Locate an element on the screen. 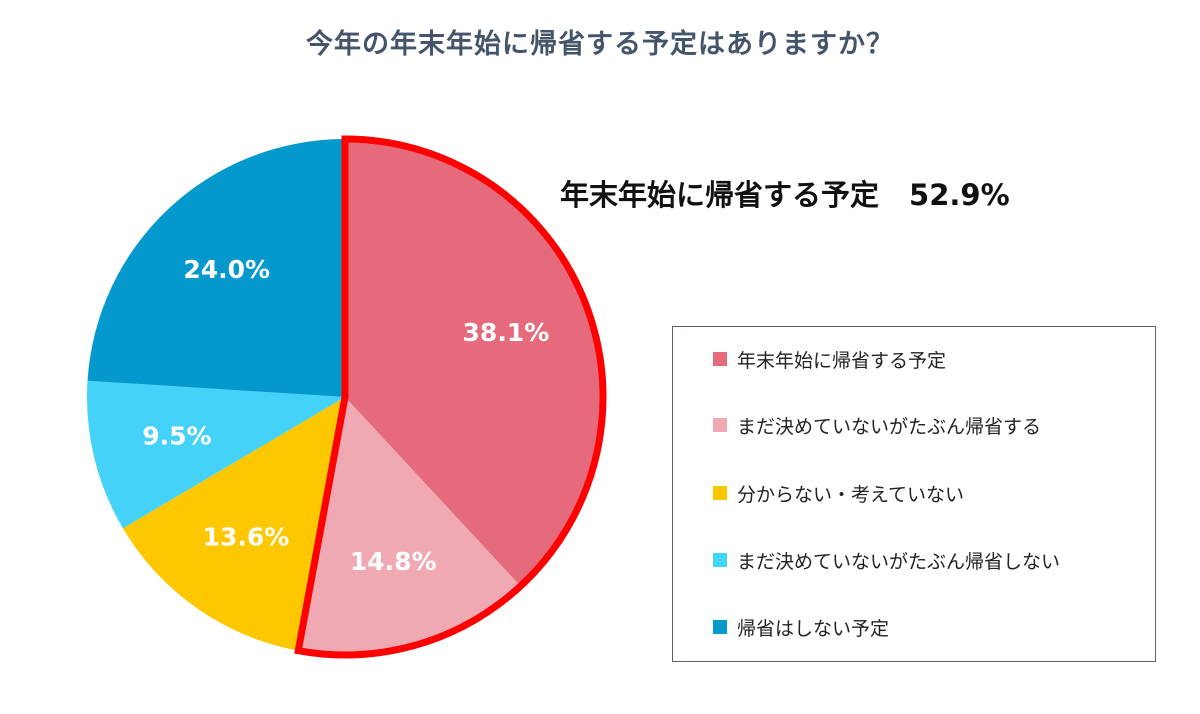  slice-value-label: 24.0% is located at coordinates (226, 269).